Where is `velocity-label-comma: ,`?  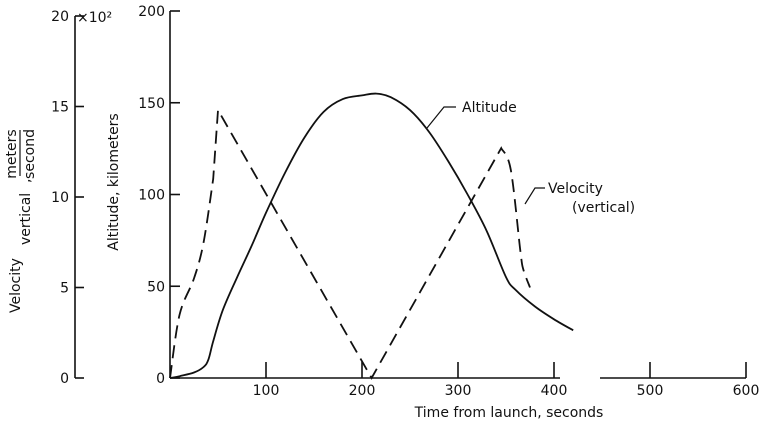 velocity-label-comma: , is located at coordinates (26, 181).